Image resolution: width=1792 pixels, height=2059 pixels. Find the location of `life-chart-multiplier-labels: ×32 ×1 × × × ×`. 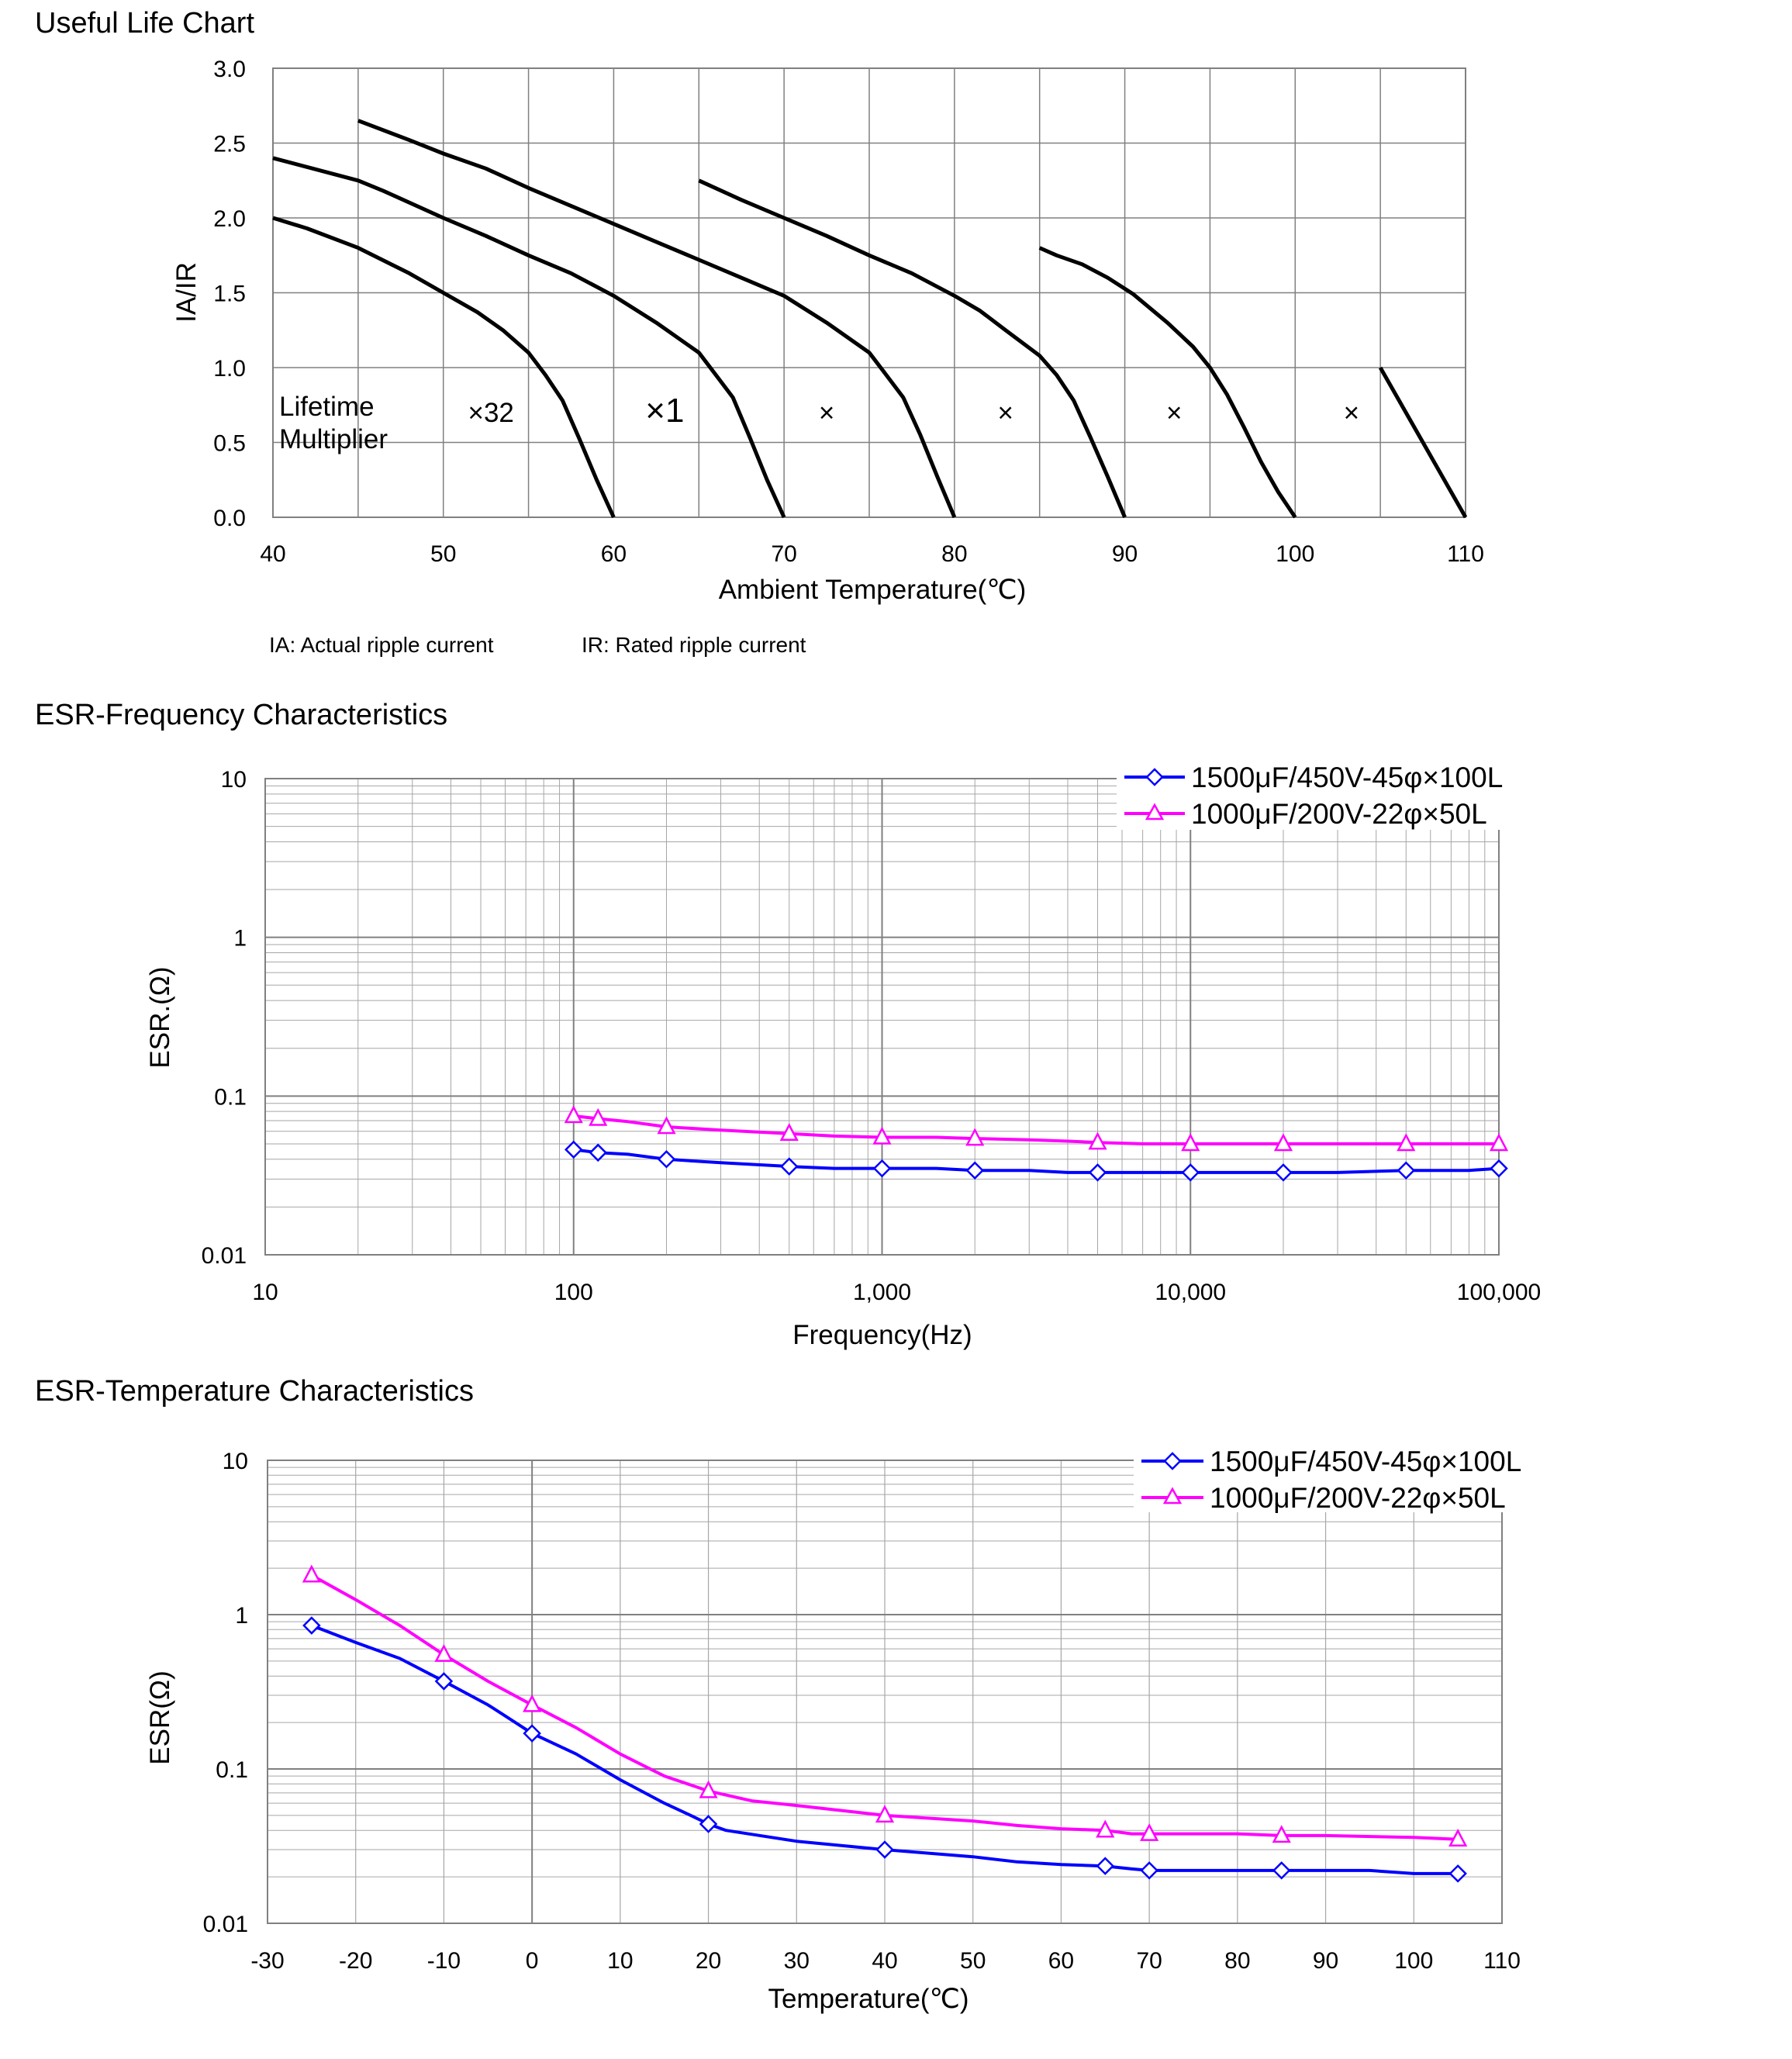

life-chart-multiplier-labels: ×32 ×1 × × × × is located at coordinates (913, 411).